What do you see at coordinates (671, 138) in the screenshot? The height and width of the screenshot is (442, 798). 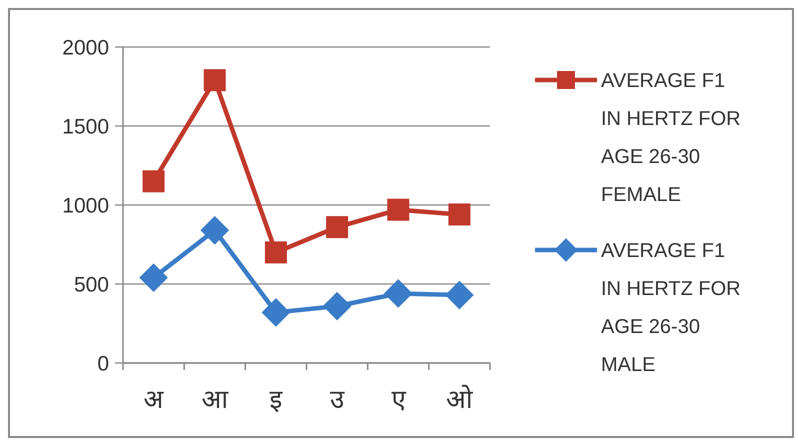 I see `legend-label: AVERAGE F1 IN HERTZ FOR AGE 26-30 FEMALE` at bounding box center [671, 138].